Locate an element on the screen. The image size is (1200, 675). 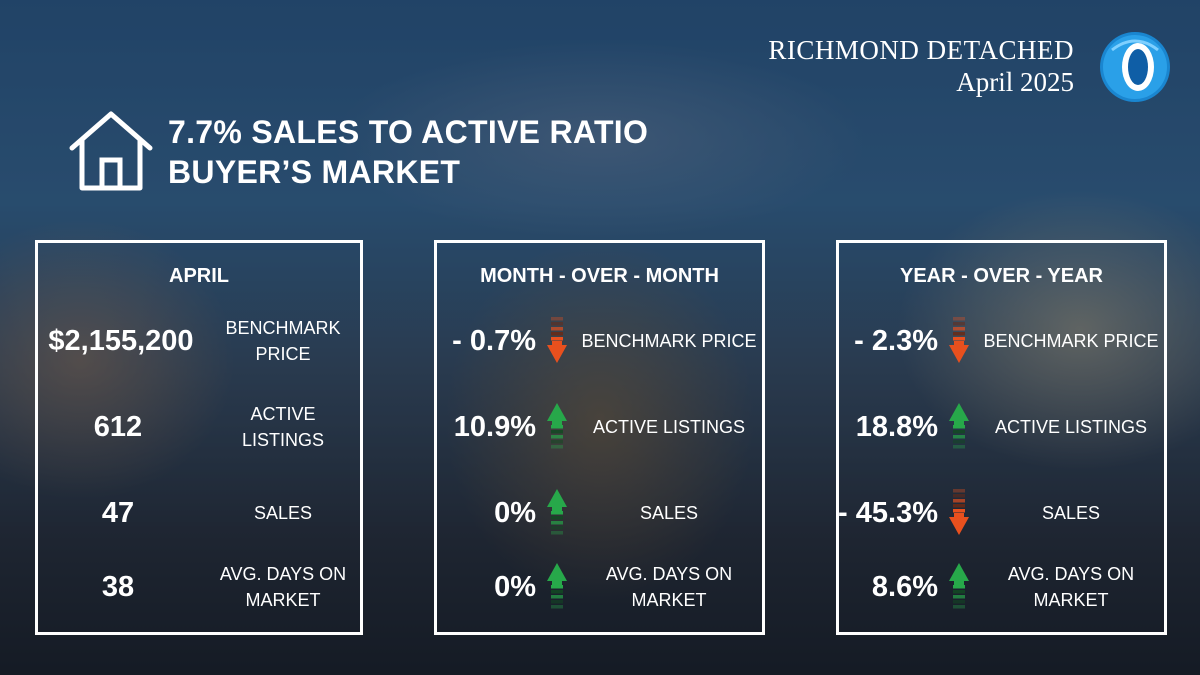
stat-row-active-listings: 18.8% ACTIVE LISTINGS is located at coordinates (1001, 427).